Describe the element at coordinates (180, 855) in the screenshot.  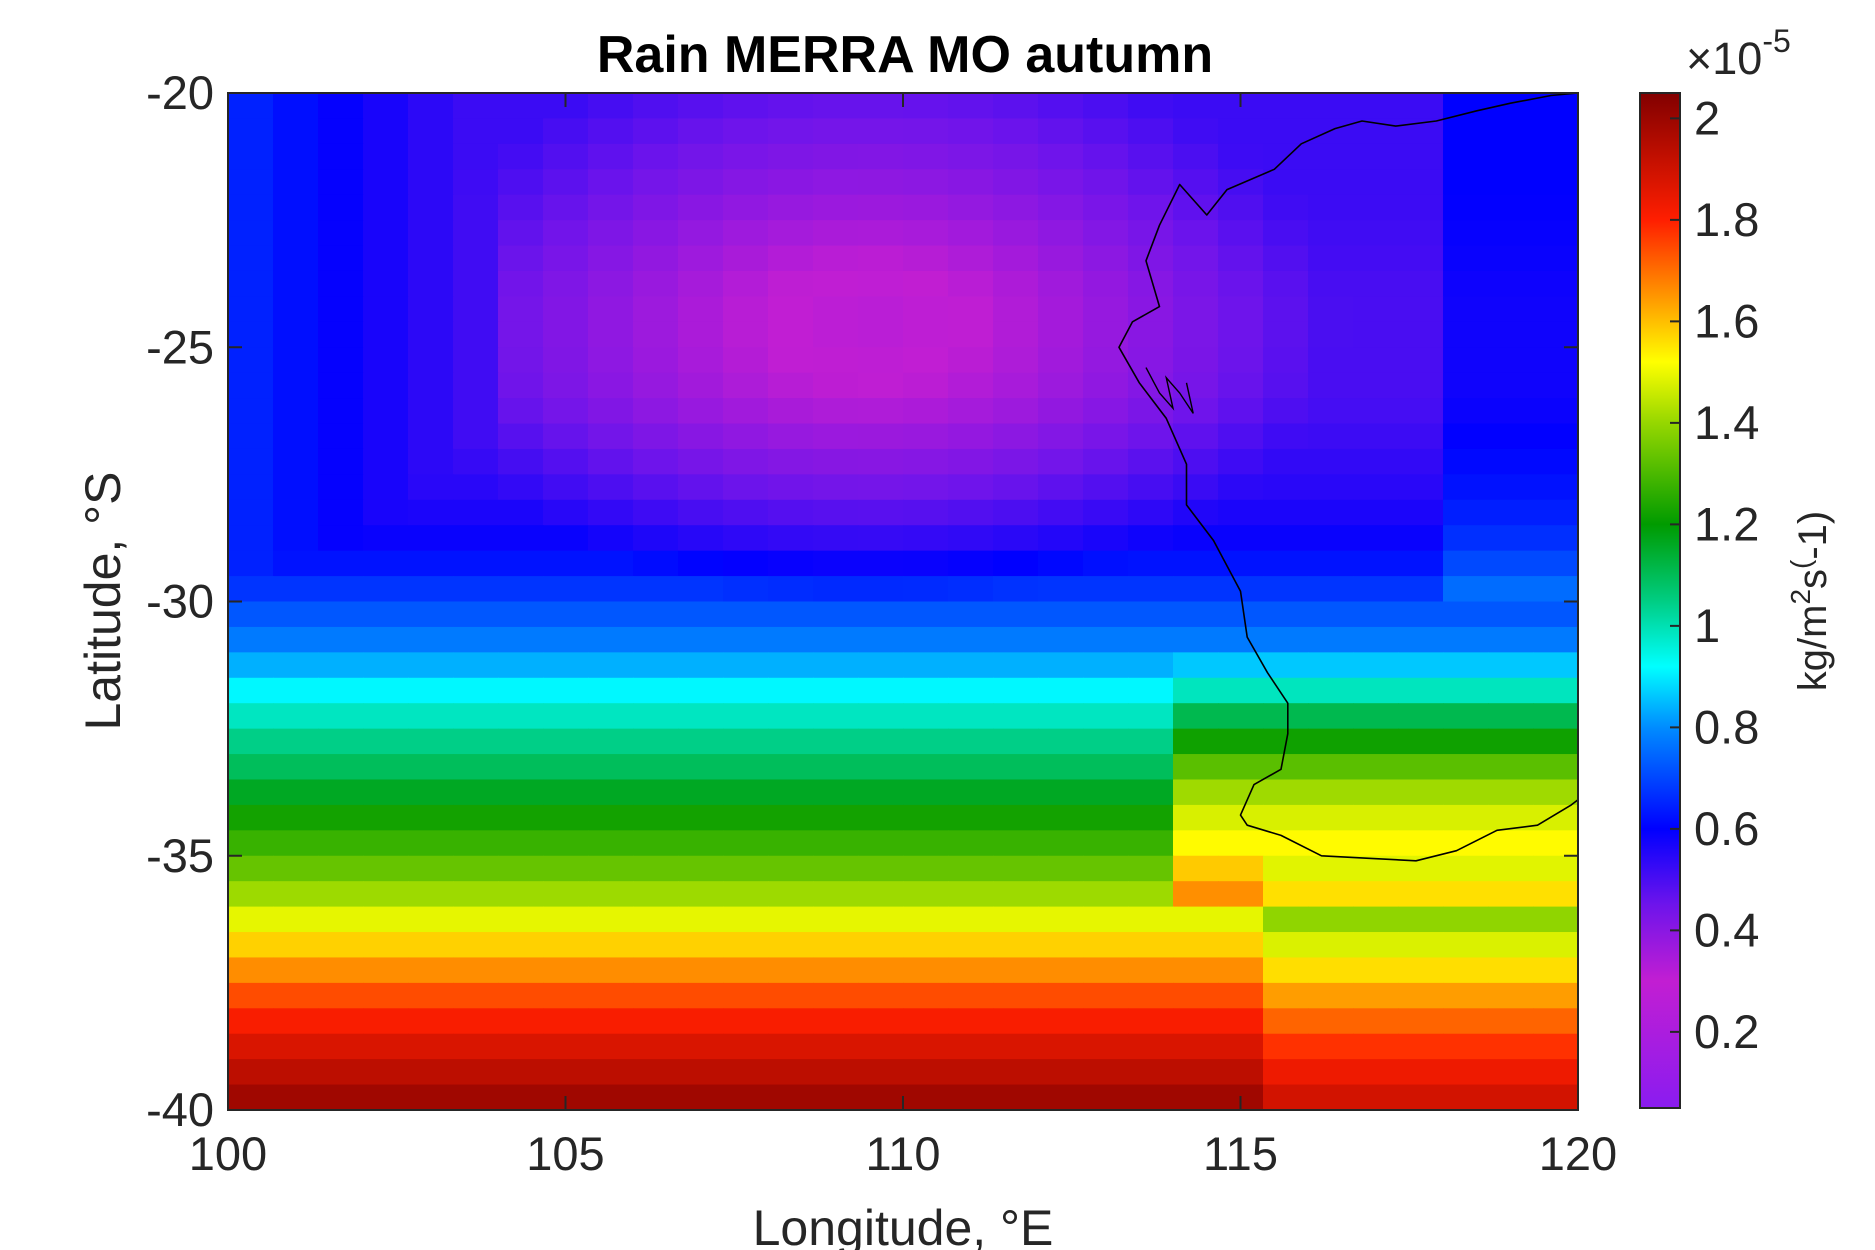
I see `y-tick-label: -35` at that location.